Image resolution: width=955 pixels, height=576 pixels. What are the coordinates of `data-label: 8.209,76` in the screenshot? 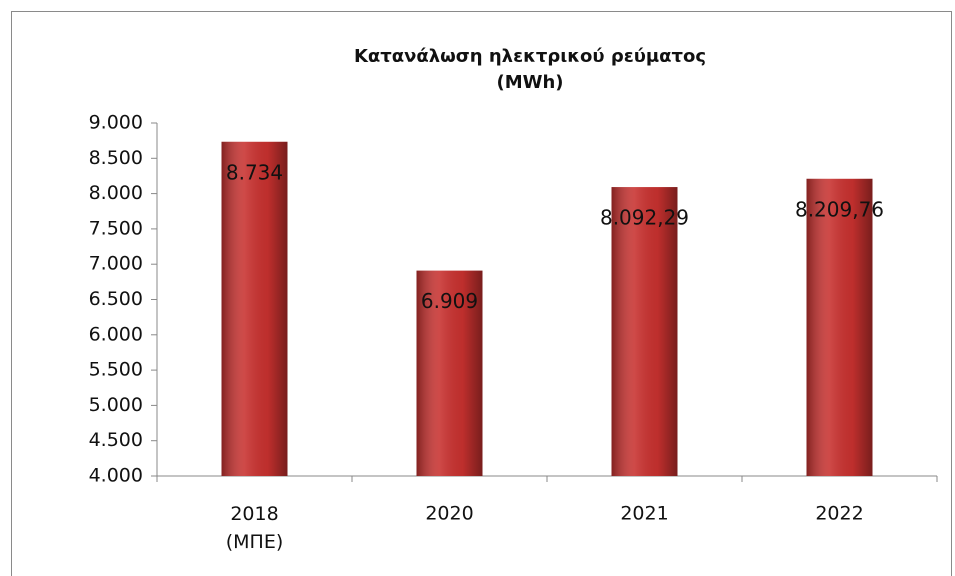 It's located at (839, 209).